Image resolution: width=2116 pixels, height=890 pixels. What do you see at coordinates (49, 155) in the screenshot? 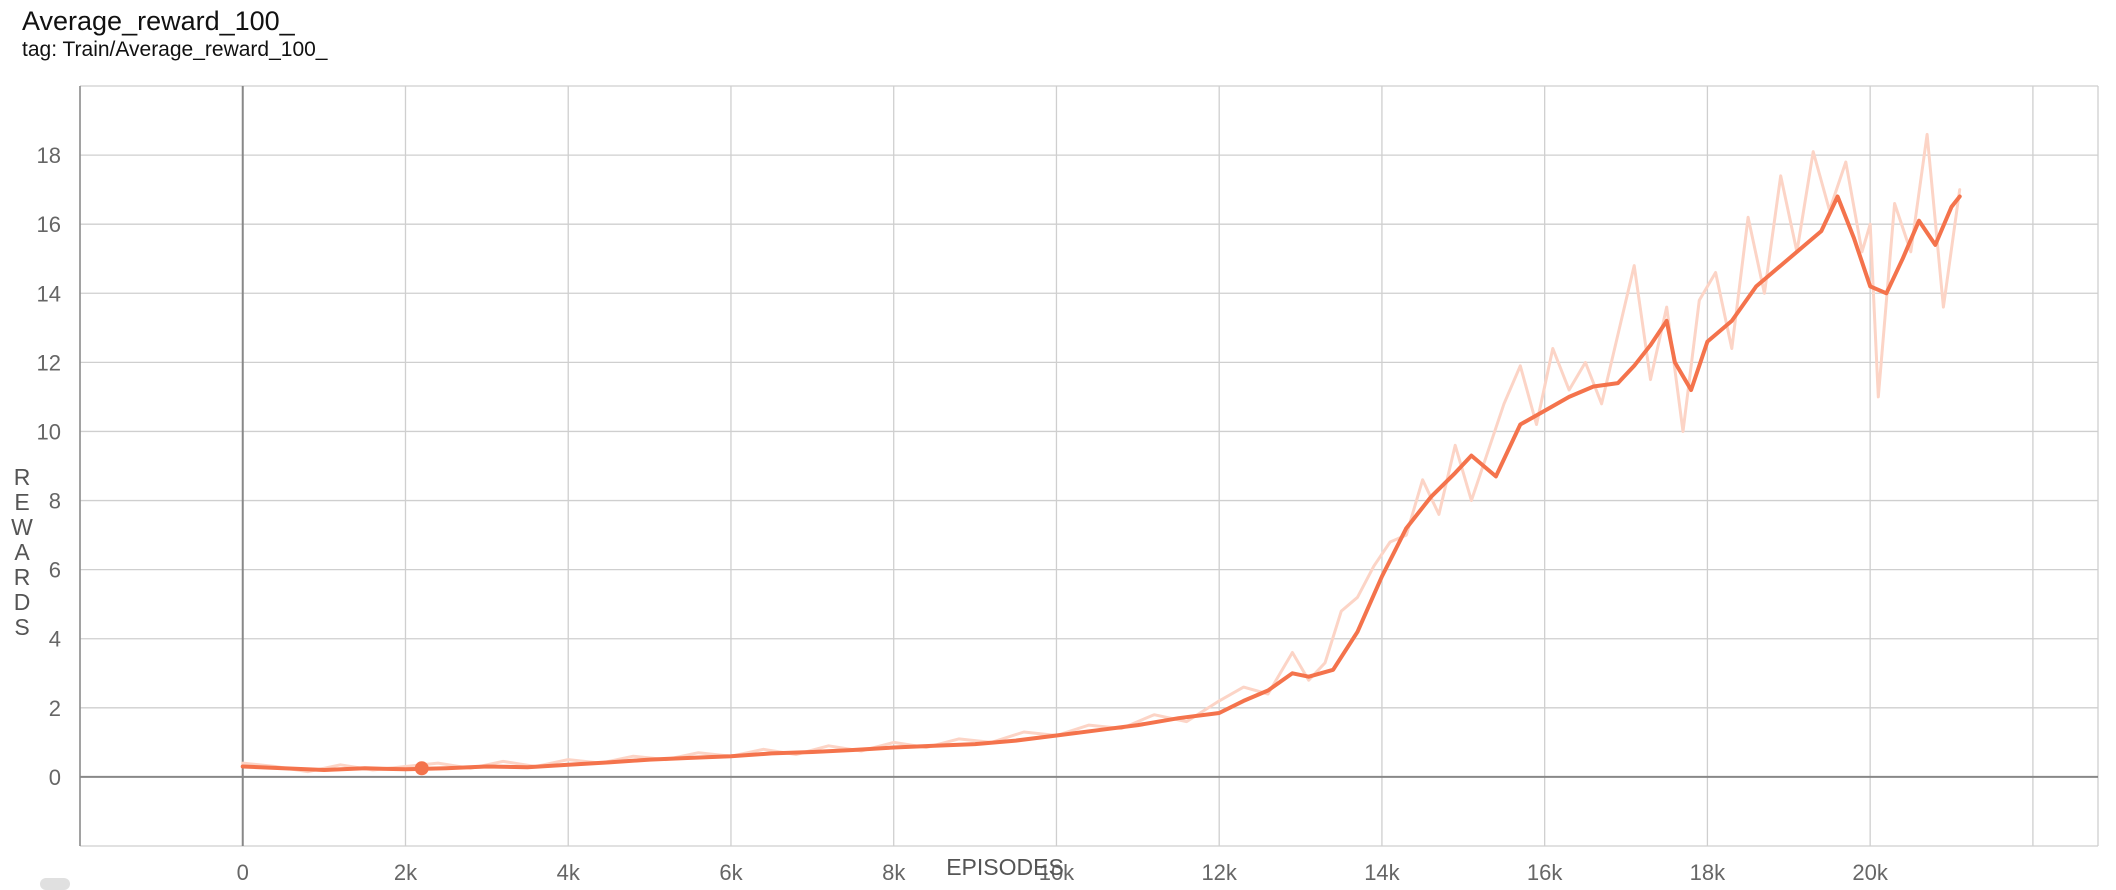
I see `y-tick-label: 18` at bounding box center [49, 155].